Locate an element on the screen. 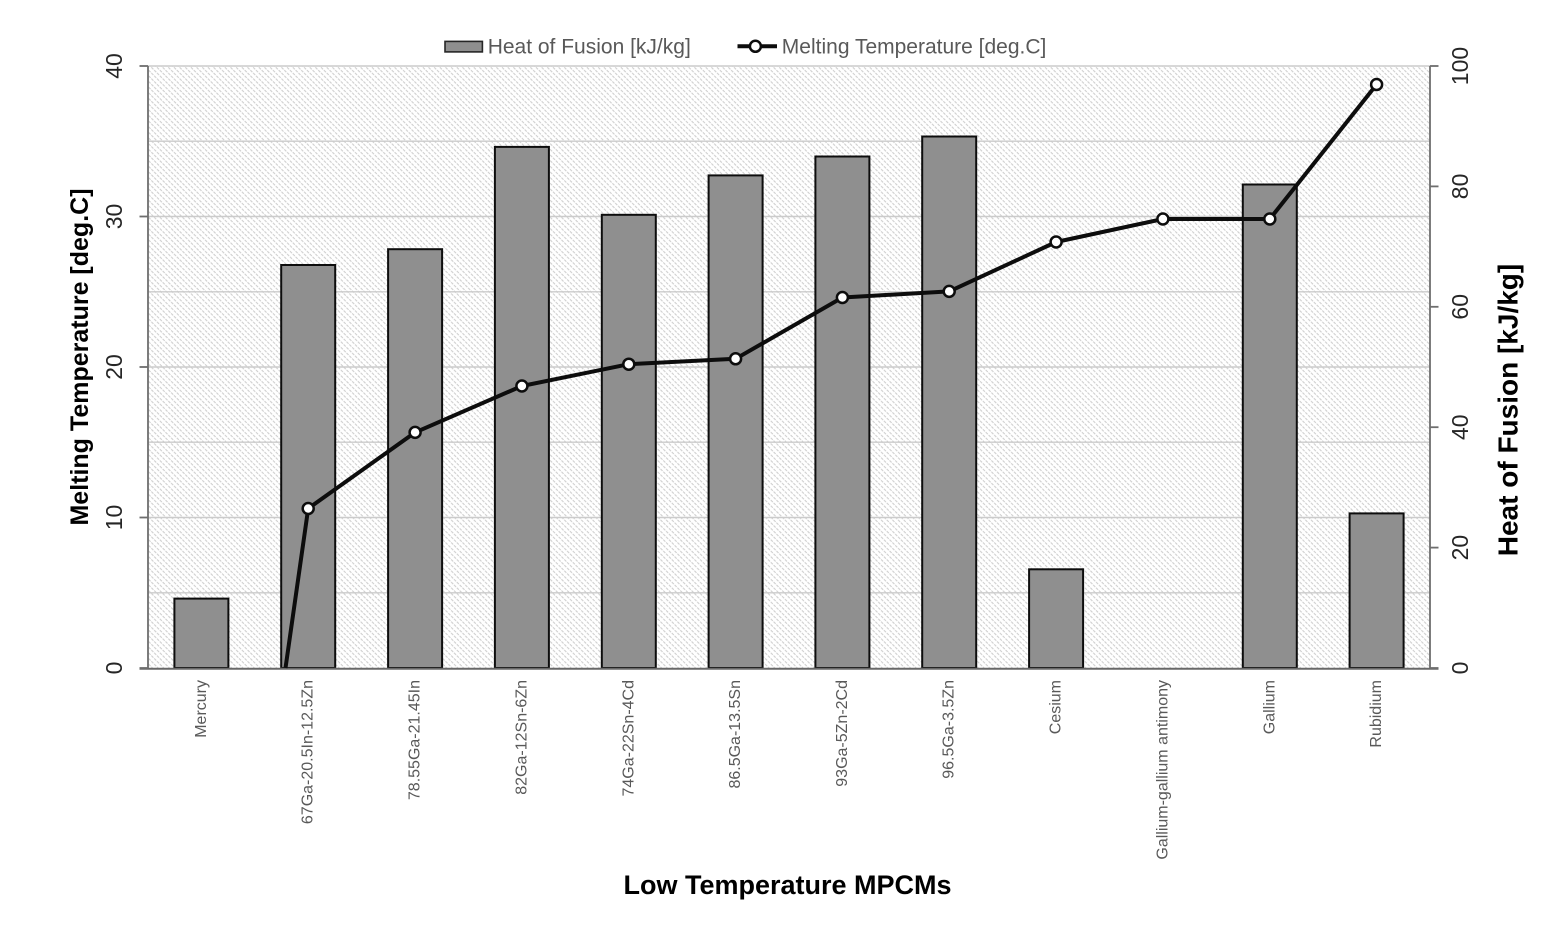 Image resolution: width=1545 pixels, height=928 pixels. svg-text: 67Ga-20.5In-12.5Zn is located at coordinates (308, 752).